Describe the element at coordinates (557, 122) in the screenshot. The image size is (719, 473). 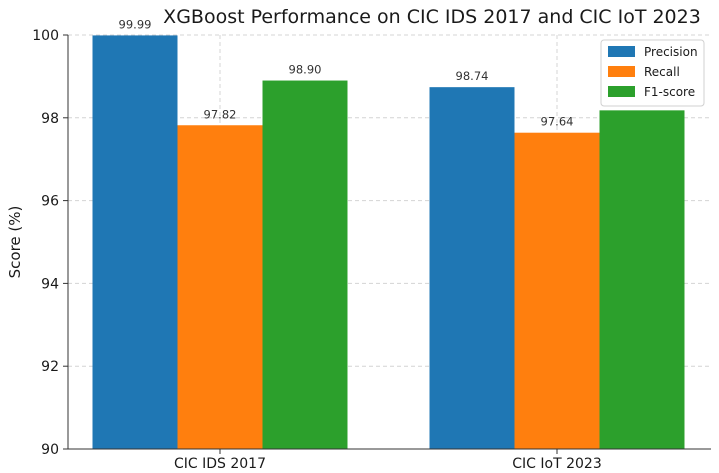
I see `bar-value-label: 97.64` at that location.